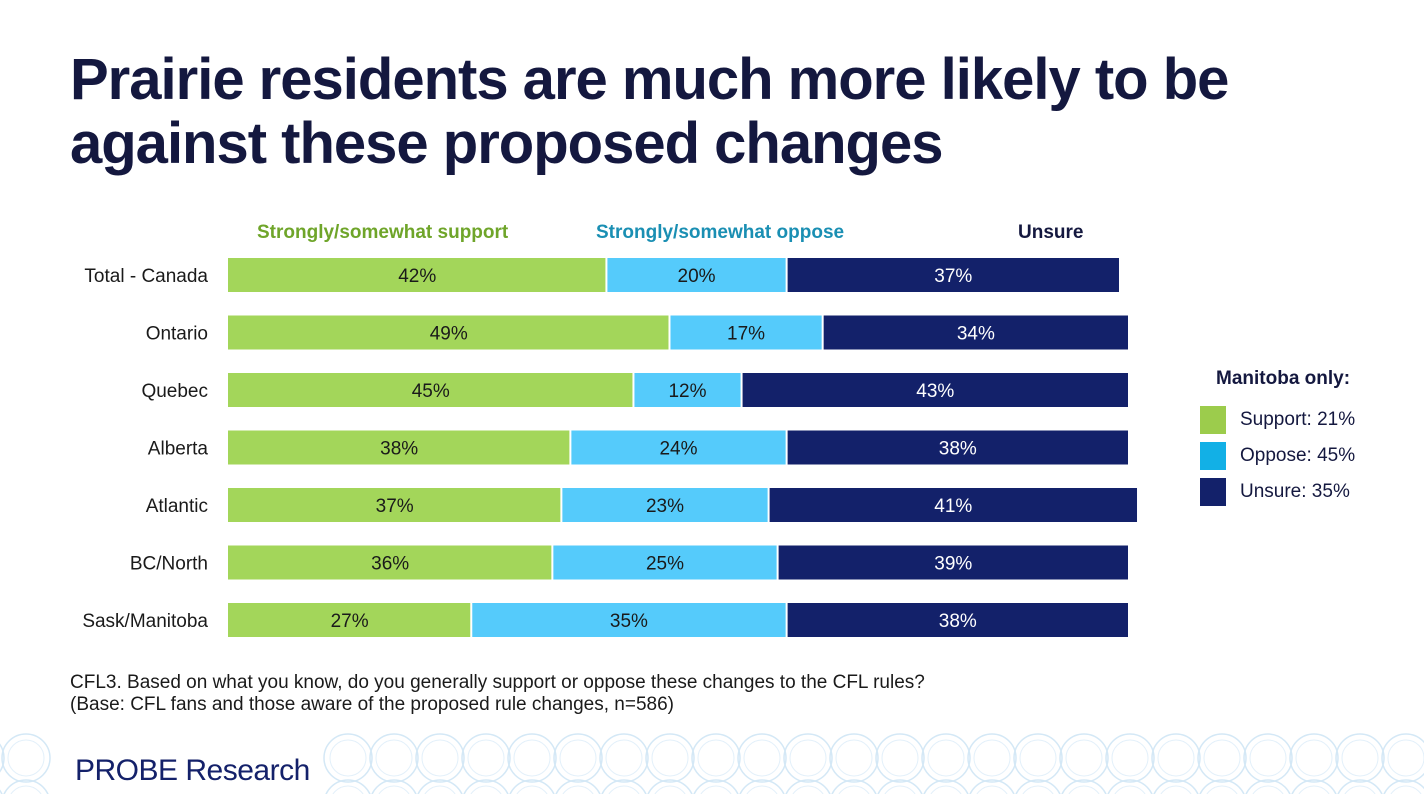 This screenshot has width=1424, height=794. I want to click on data-label: 27%, so click(350, 621).